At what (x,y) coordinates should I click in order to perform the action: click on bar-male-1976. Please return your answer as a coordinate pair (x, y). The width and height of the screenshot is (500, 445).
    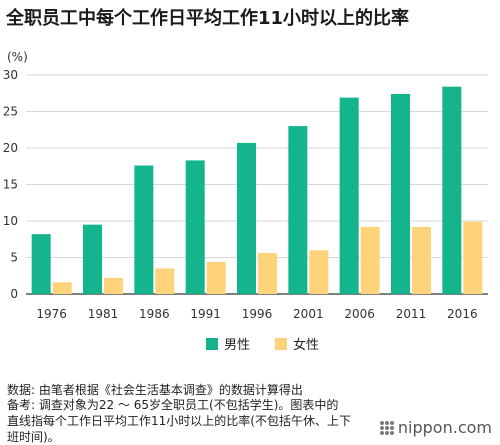
    Looking at the image, I should click on (41, 264).